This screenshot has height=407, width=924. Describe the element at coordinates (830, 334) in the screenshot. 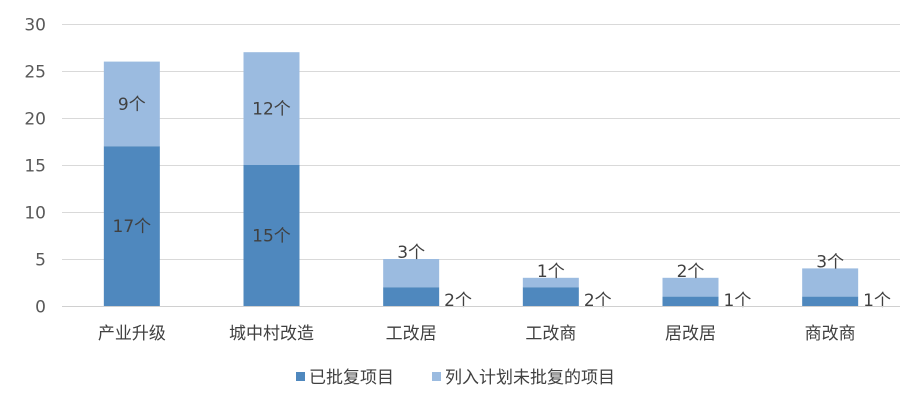

I see `x-category-label: 商改商` at that location.